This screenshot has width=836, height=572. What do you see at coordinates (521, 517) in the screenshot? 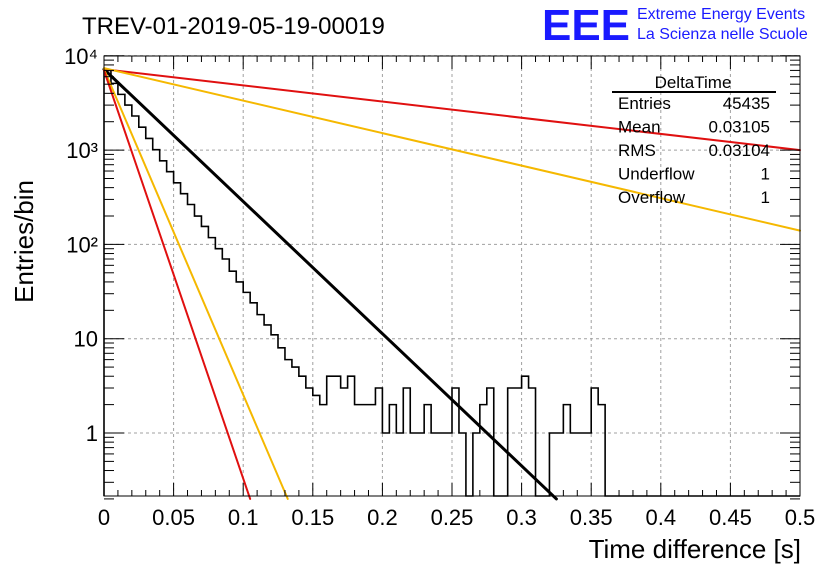
I see `x-tick-label: 0.3` at bounding box center [521, 517].